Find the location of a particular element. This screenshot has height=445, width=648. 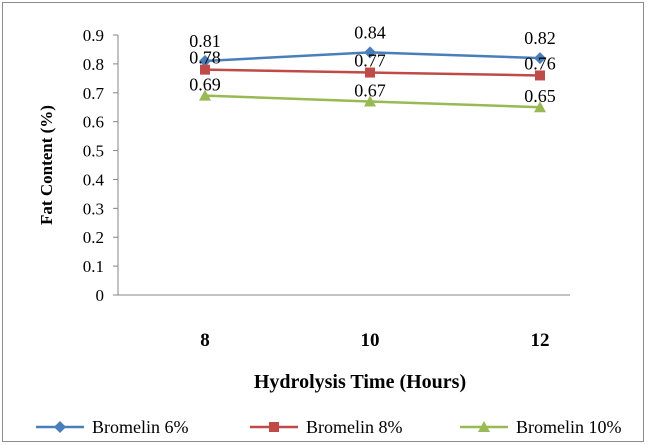

x-tick-label: 8 is located at coordinates (205, 340).